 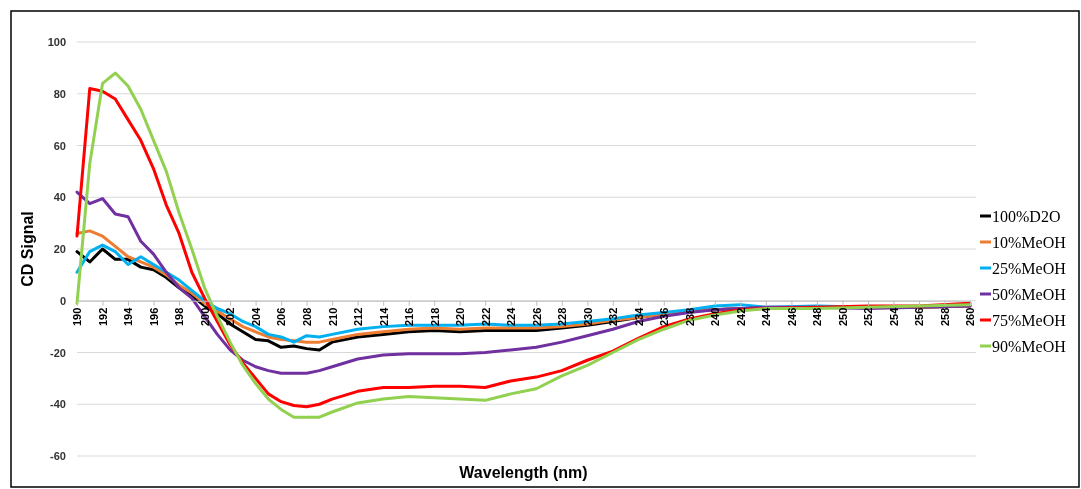 I want to click on x-tick-label: 246, so click(x=791, y=317).